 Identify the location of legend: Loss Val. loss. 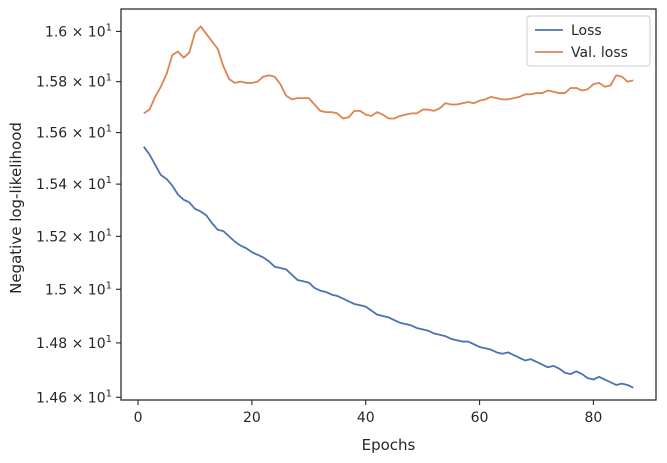
(588, 41).